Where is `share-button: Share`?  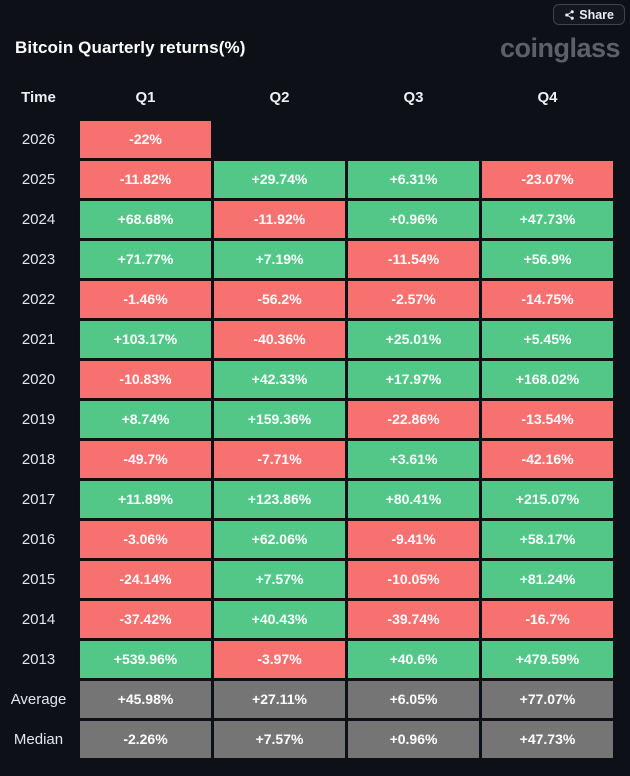
share-button: Share is located at coordinates (589, 14).